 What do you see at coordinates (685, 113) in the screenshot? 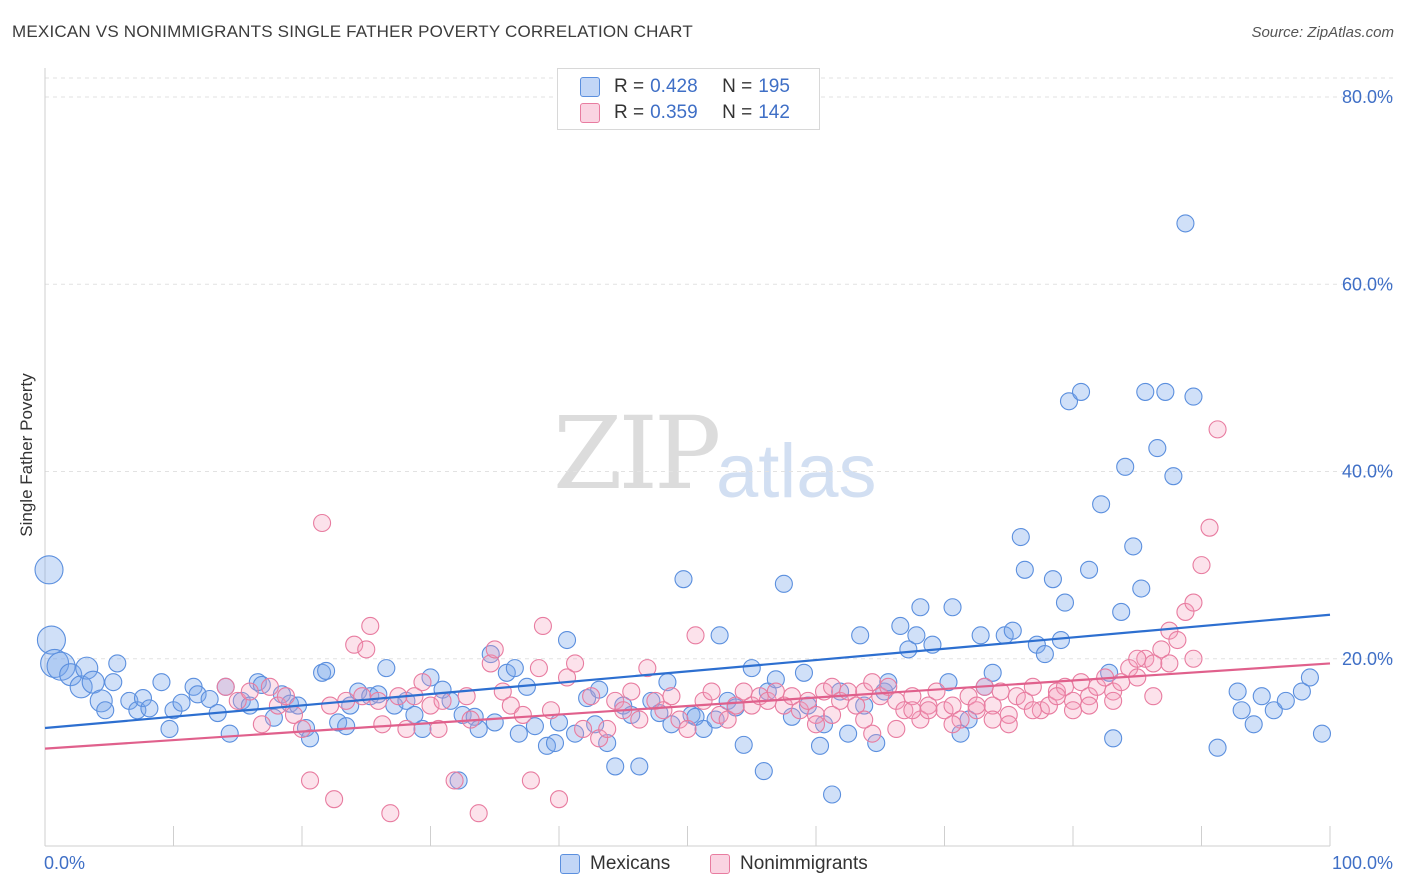
I see `legend-row-nonimmigrants: R = 0.359 N = 142` at bounding box center [685, 113].